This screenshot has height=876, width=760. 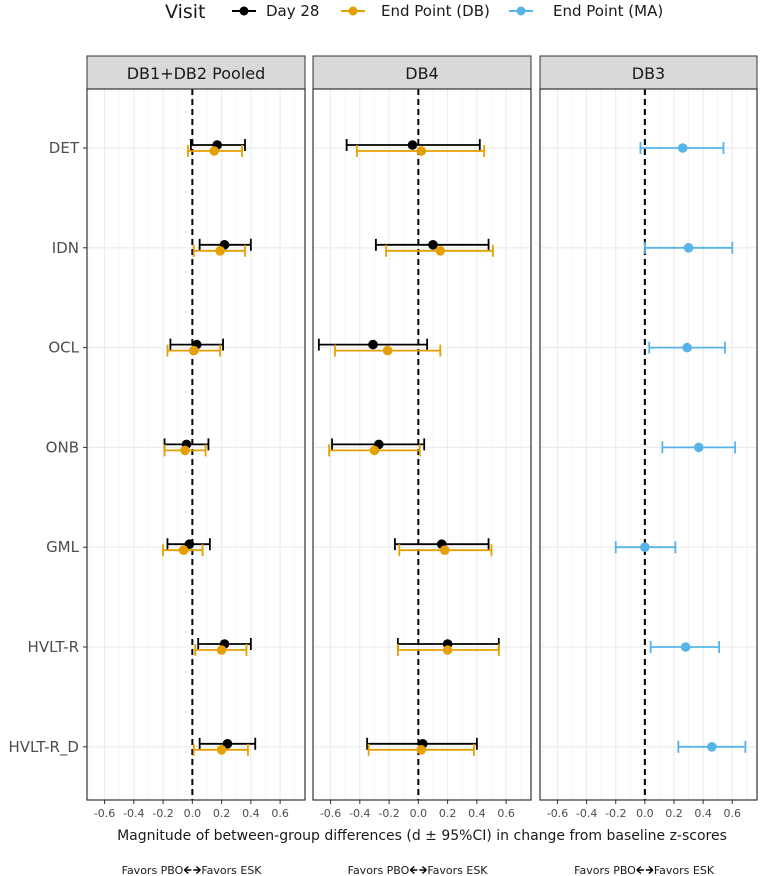 What do you see at coordinates (63, 348) in the screenshot?
I see `y-tick-label: OCL` at bounding box center [63, 348].